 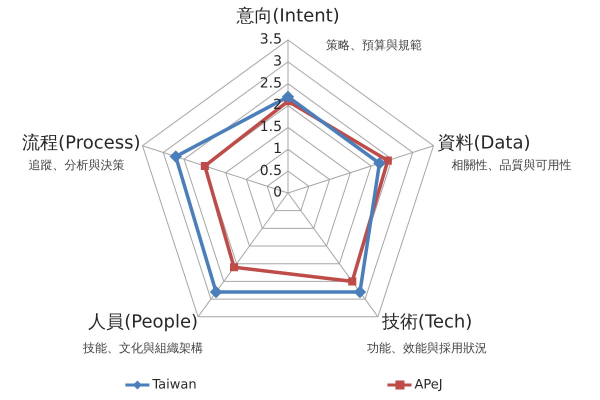 I want to click on legend-label: APeJ, so click(x=428, y=384).